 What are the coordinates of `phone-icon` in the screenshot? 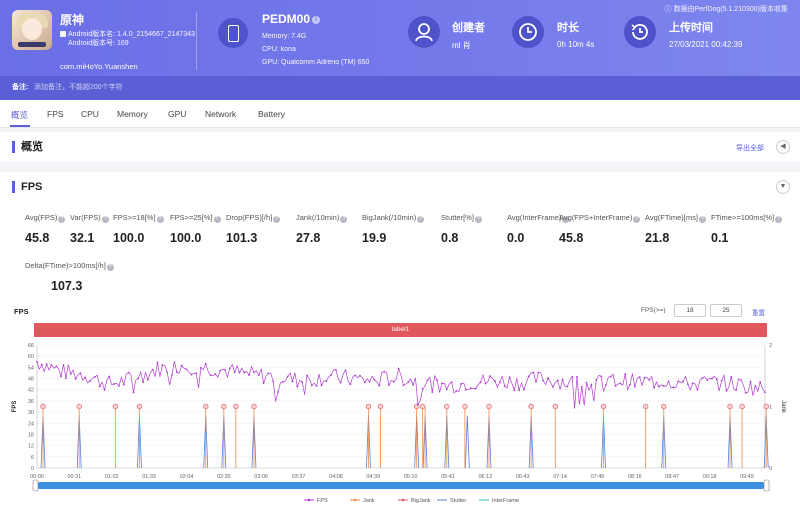 It's located at (233, 33).